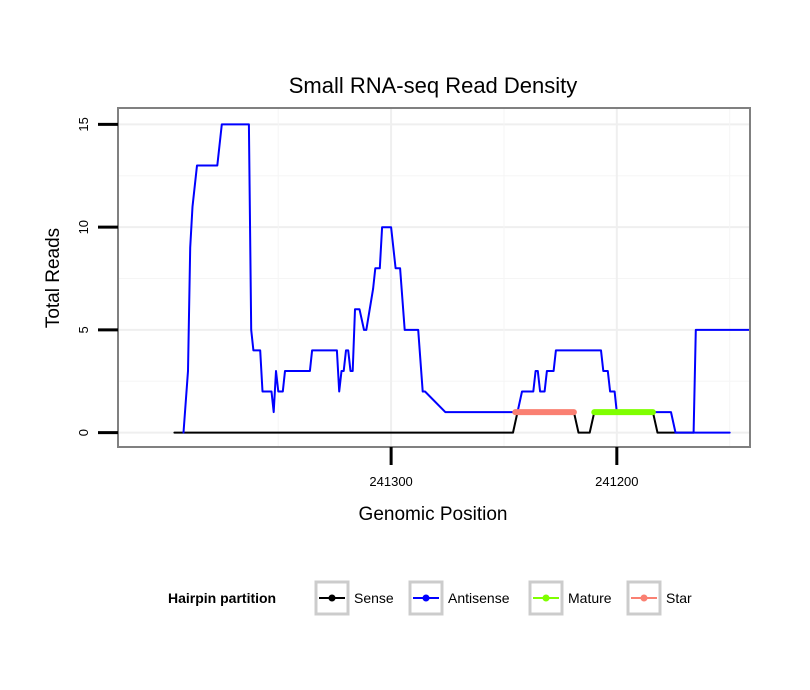 Image resolution: width=810 pixels, height=690 pixels. Describe the element at coordinates (504, 468) in the screenshot. I see `x-axis: 241300 241200` at that location.